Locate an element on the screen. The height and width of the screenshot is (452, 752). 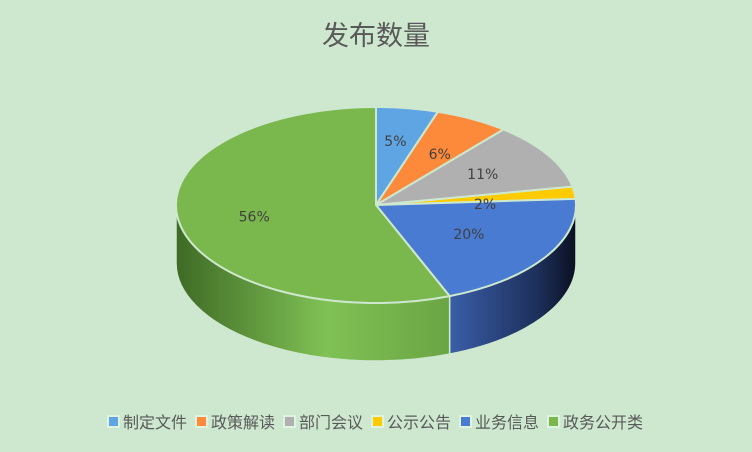
data-label: 2% is located at coordinates (485, 205).